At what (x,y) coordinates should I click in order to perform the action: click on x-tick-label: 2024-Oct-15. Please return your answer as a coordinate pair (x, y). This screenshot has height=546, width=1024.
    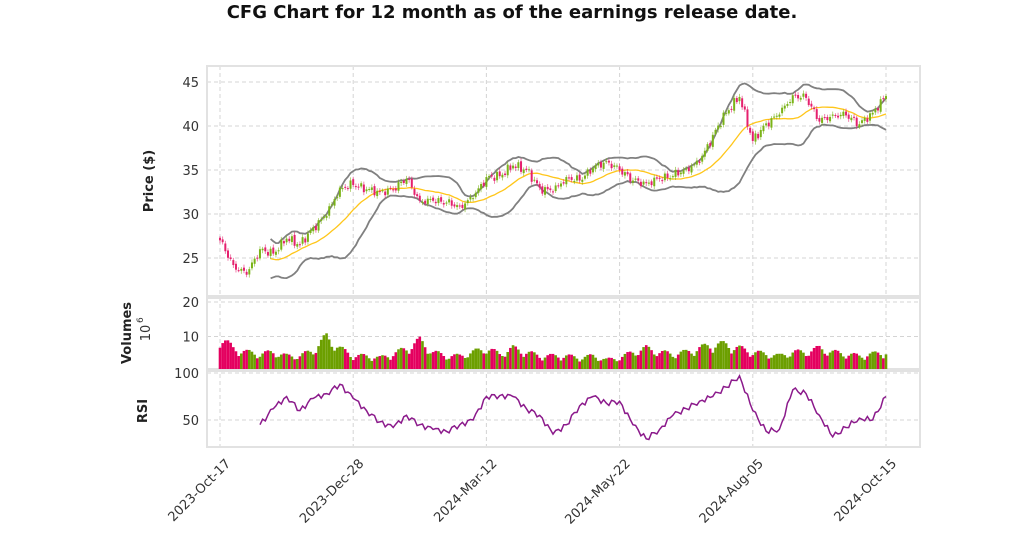
    Looking at the image, I should click on (866, 490).